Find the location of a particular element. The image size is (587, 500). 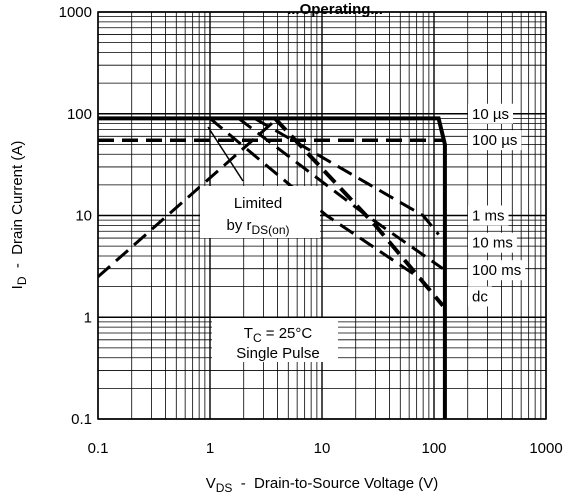

conditions-box is located at coordinates (275, 340).